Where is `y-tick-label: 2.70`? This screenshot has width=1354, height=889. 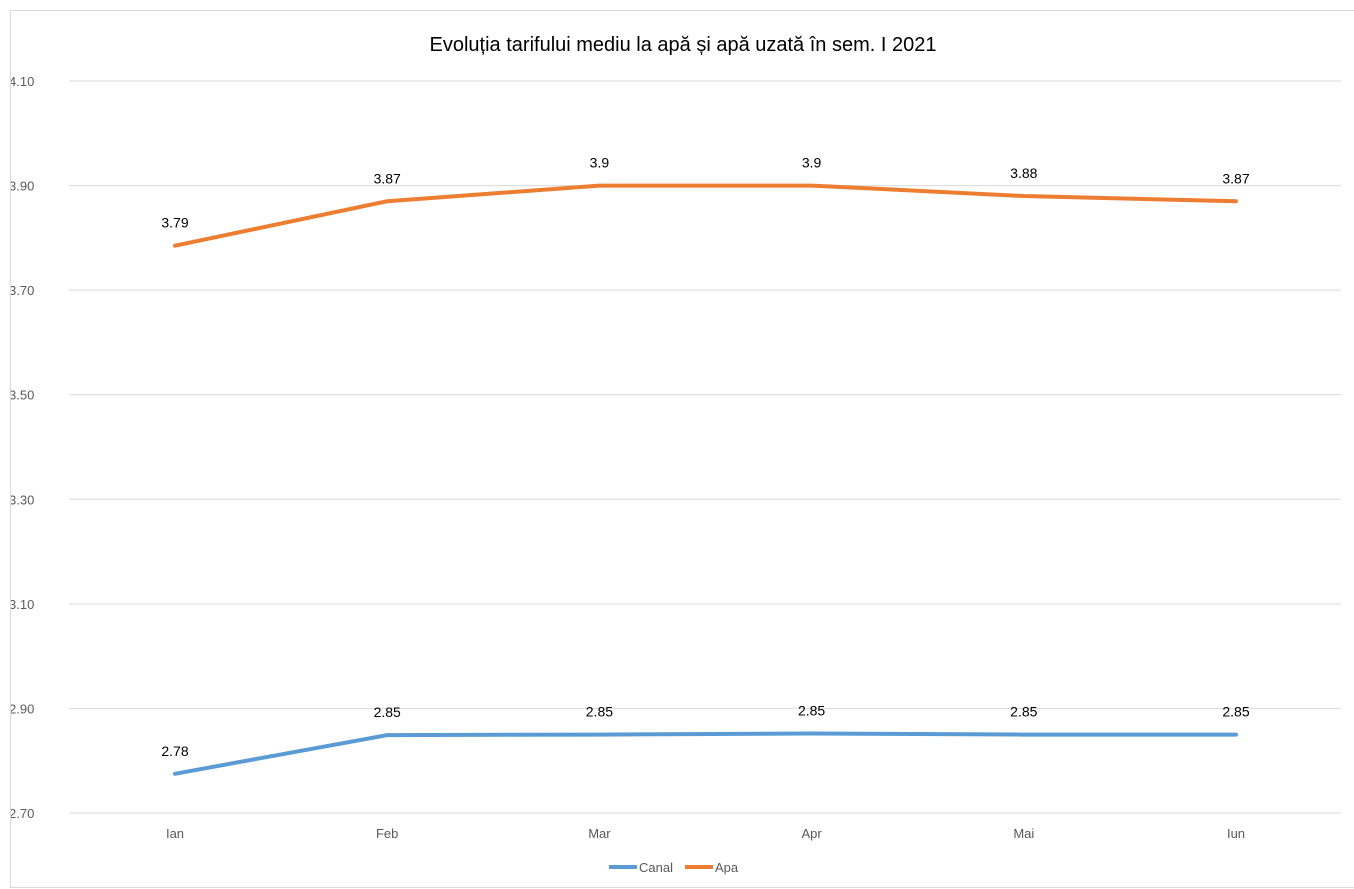
y-tick-label: 2.70 is located at coordinates (22, 813).